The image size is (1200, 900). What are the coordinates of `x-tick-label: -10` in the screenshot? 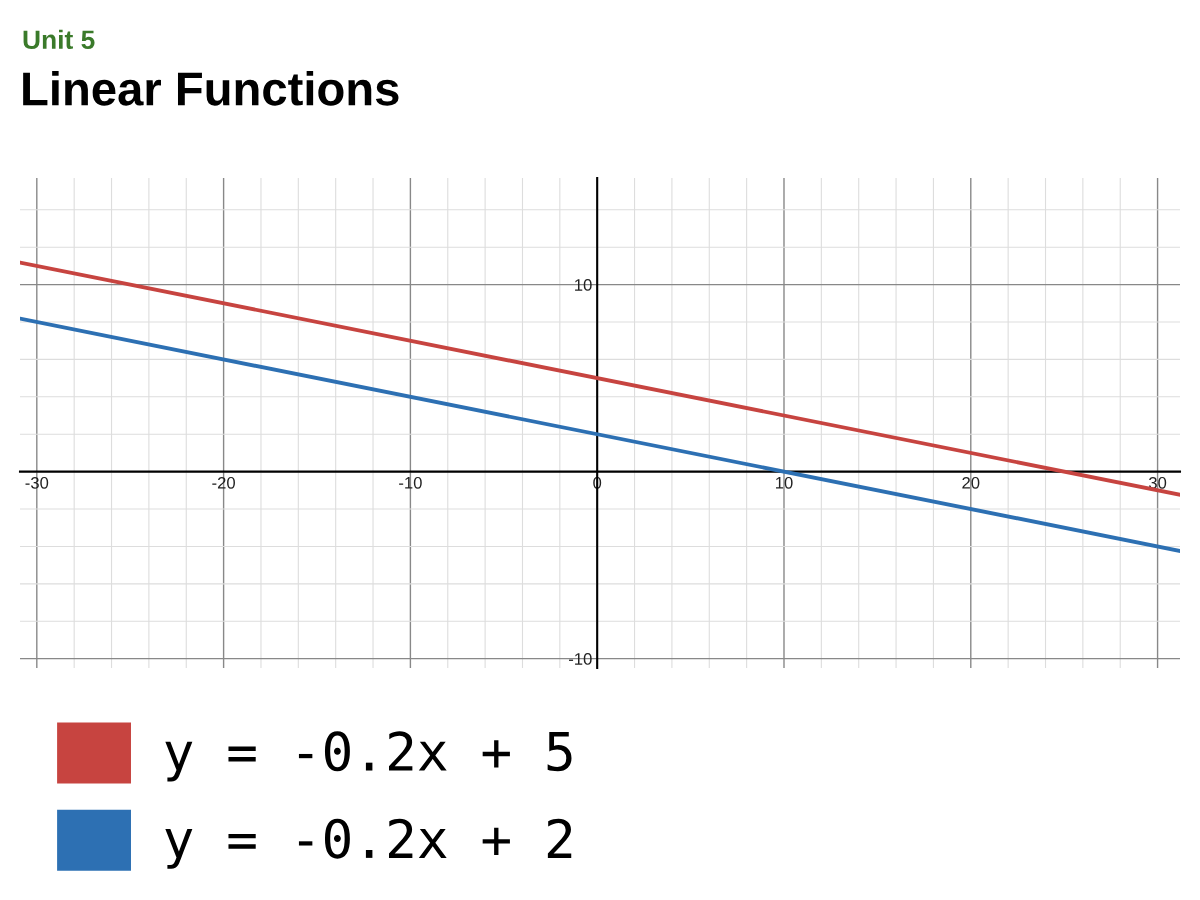 It's located at (410, 482).